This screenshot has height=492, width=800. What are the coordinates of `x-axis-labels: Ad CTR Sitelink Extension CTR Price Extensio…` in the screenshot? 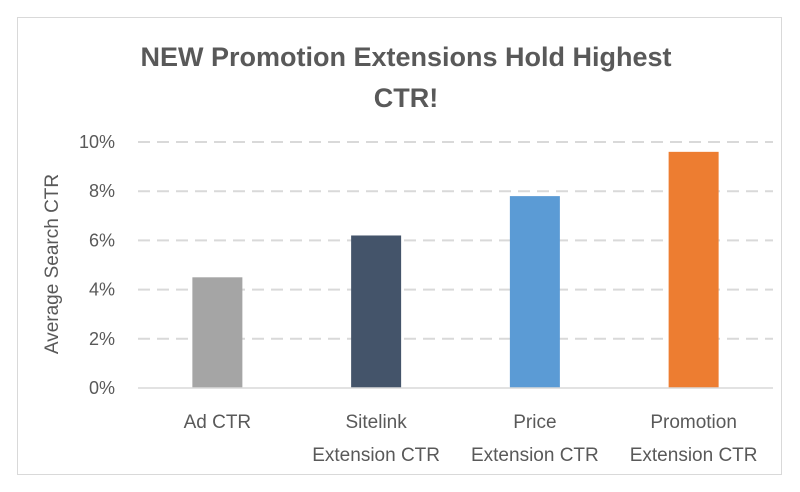 It's located at (471, 439).